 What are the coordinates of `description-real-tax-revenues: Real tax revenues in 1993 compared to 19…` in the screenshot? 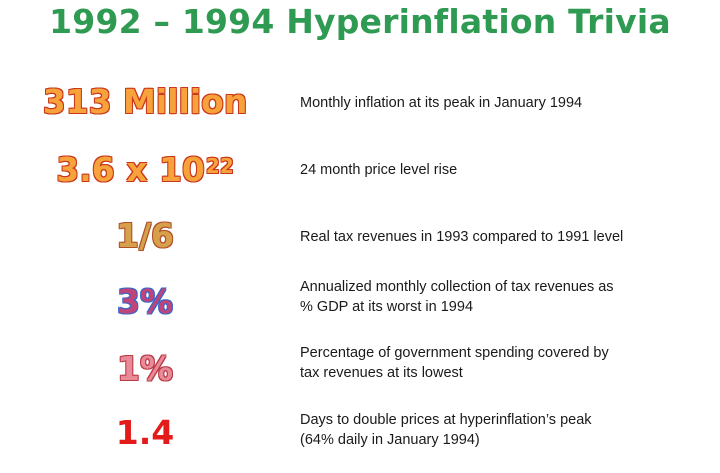 It's located at (462, 237).